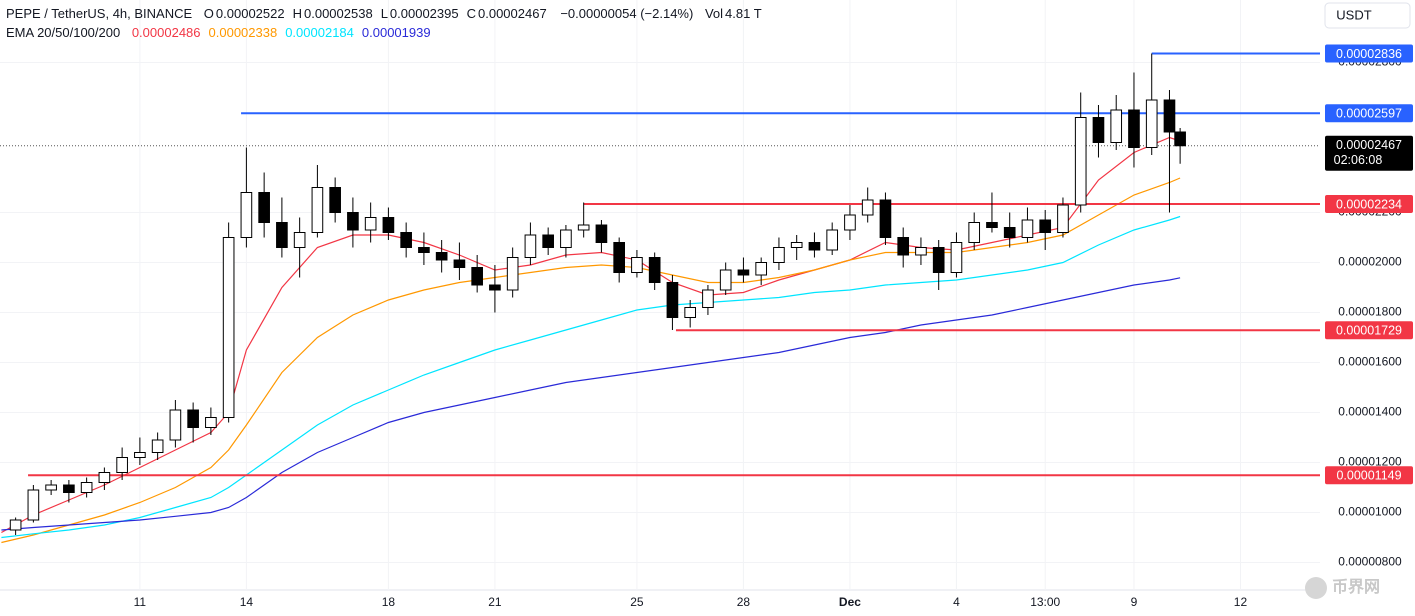 The image size is (1415, 616). Describe the element at coordinates (389, 602) in the screenshot. I see `x-tick-label: 18` at that location.